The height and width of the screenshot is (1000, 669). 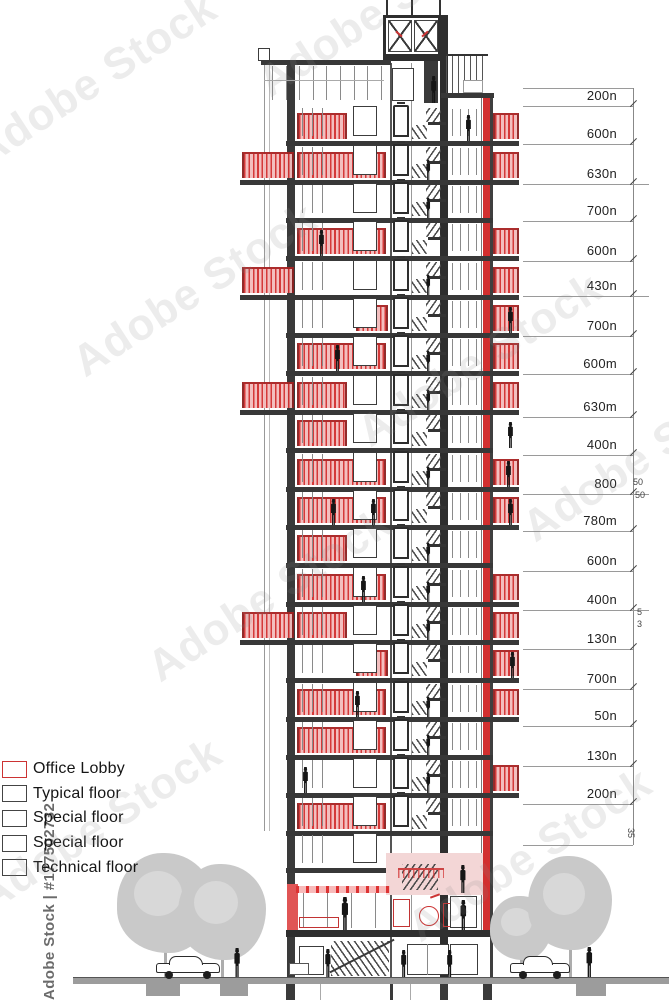 What do you see at coordinates (600, 363) in the screenshot?
I see `dimension-label: 600m` at bounding box center [600, 363].